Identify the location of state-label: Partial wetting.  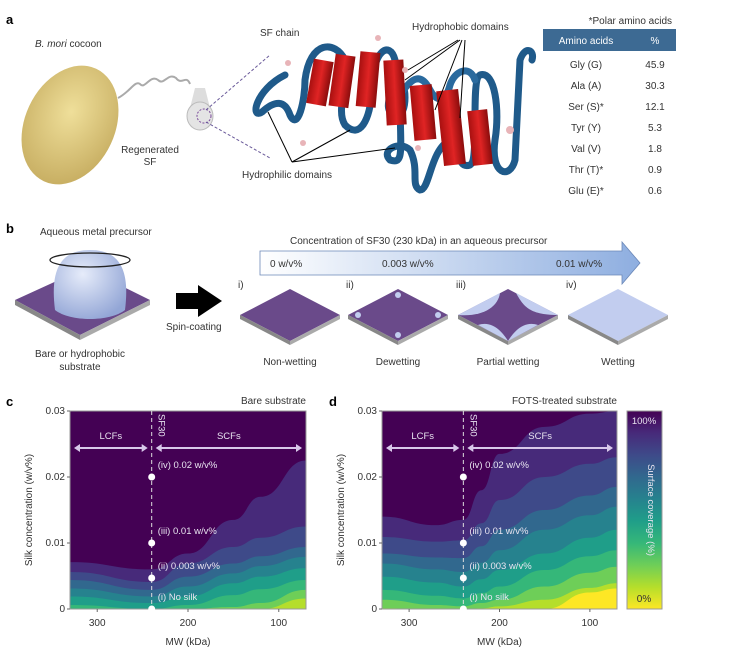
(508, 362).